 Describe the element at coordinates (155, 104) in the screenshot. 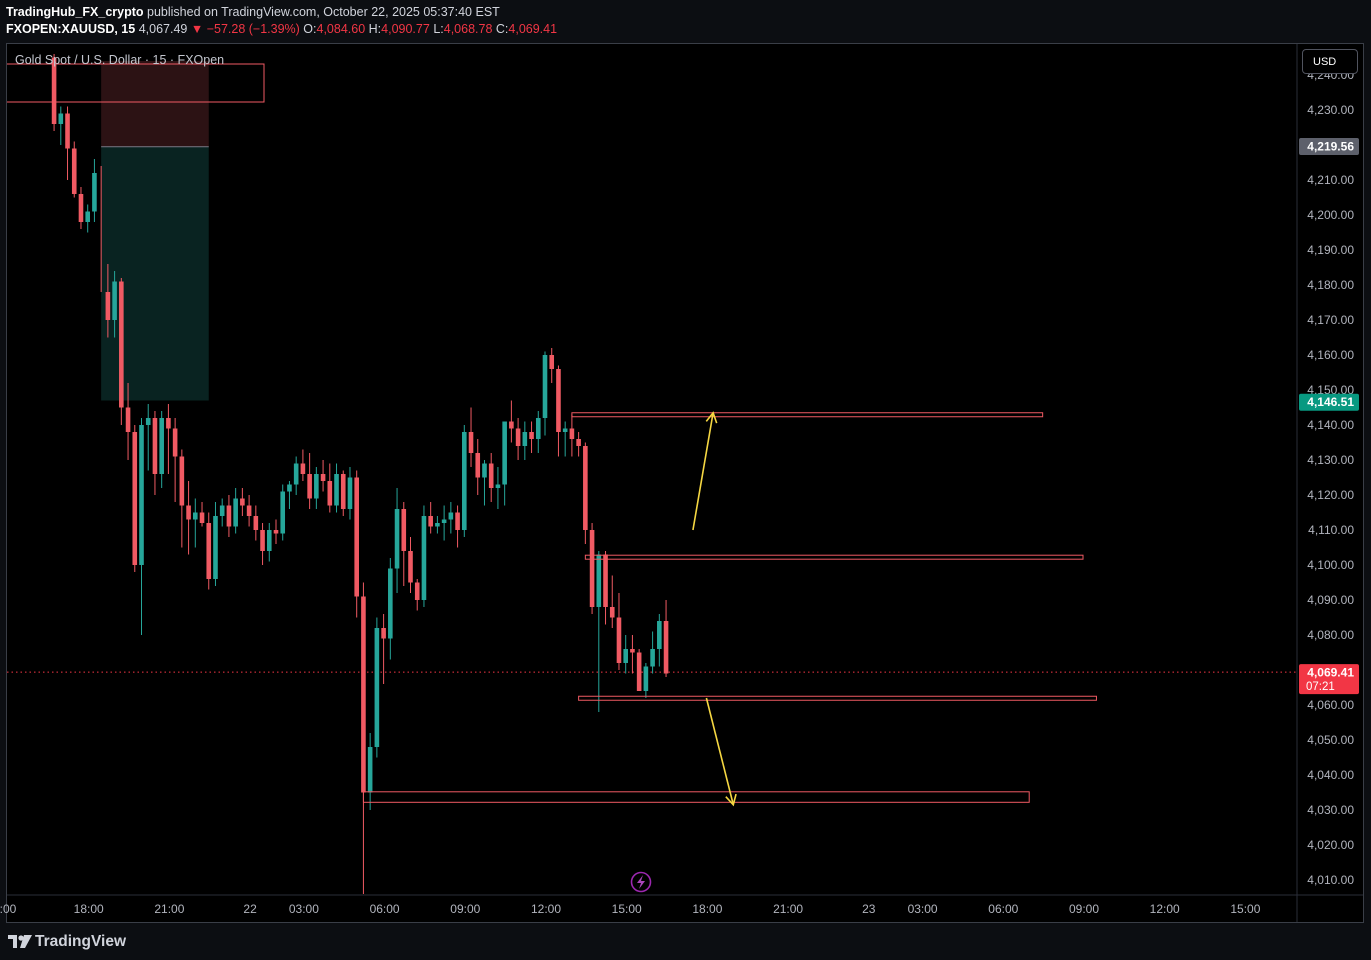

I see `position-stop-zone` at that location.